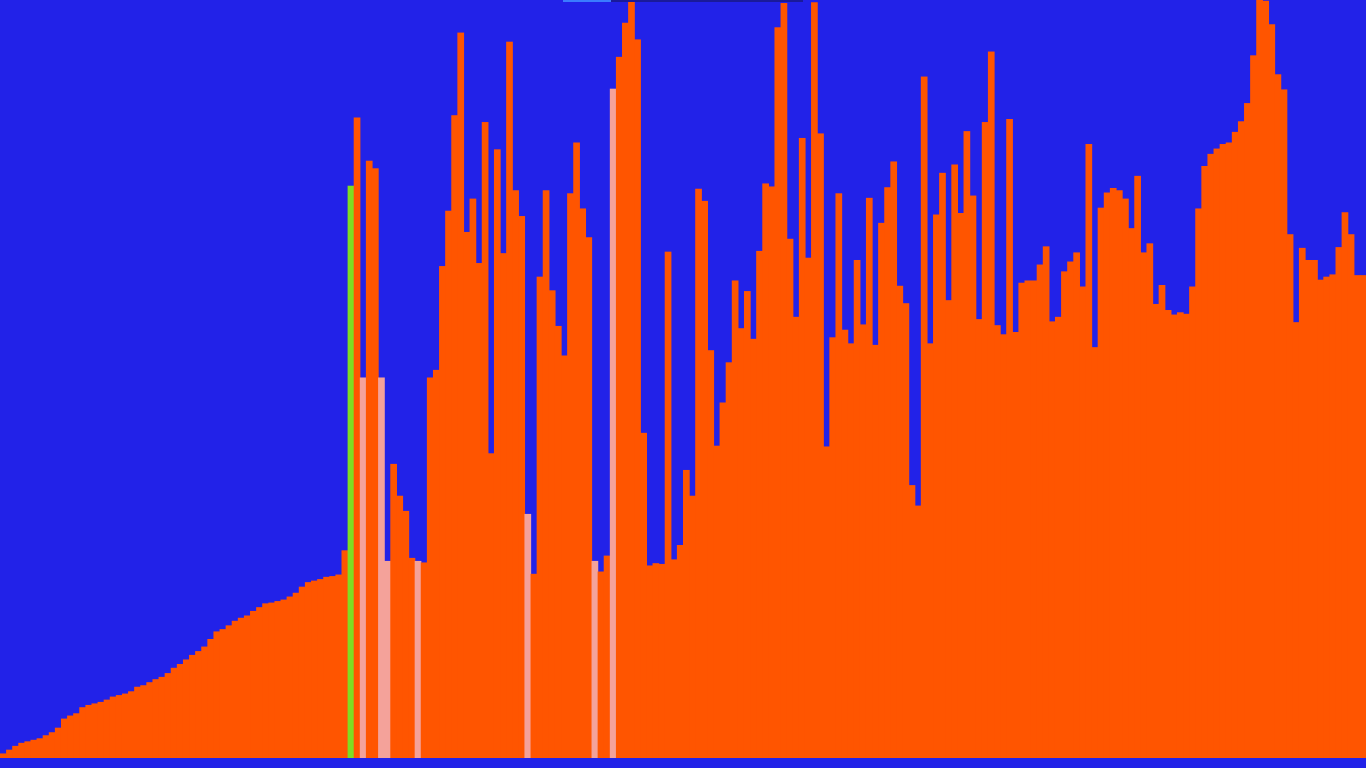 The width and height of the screenshot is (1366, 768). What do you see at coordinates (587, 1) in the screenshot?
I see `progress-fill` at bounding box center [587, 1].